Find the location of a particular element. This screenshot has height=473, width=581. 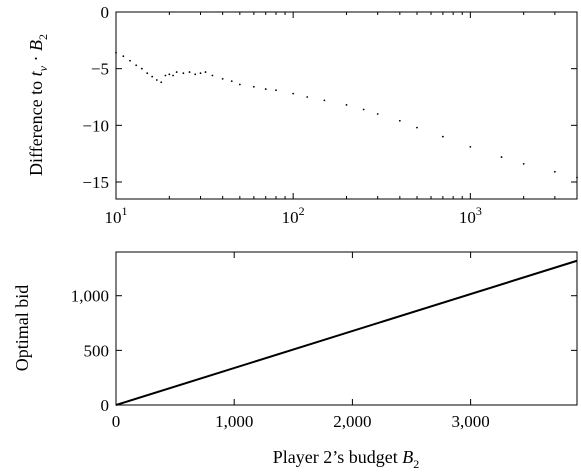

bottom-y-tick-label: 500 is located at coordinates (97, 350).